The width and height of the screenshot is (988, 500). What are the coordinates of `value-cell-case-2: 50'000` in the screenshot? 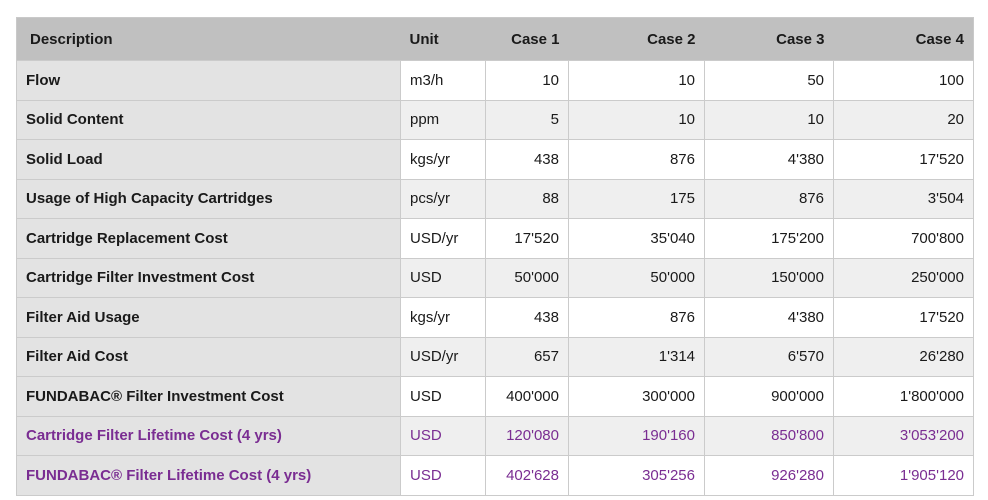 It's located at (636, 277).